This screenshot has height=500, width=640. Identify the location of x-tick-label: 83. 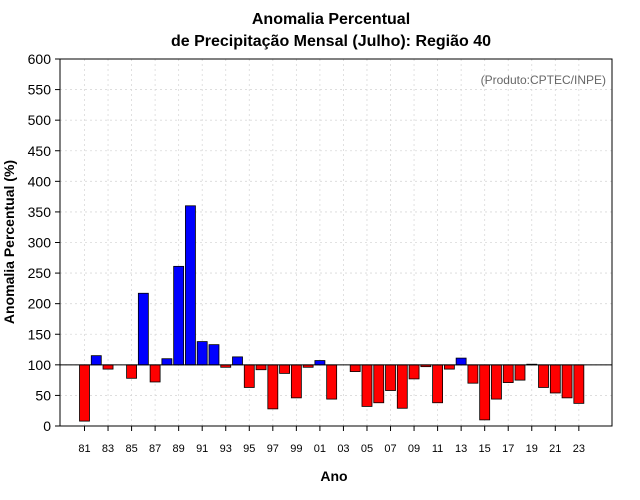
(108, 449).